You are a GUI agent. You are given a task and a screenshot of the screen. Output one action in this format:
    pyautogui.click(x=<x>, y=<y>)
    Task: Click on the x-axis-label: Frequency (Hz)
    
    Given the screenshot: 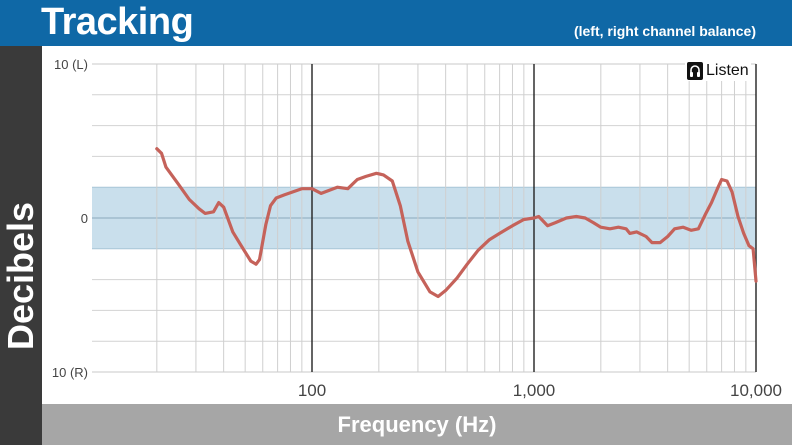 What is the action you would take?
    pyautogui.click(x=417, y=424)
    